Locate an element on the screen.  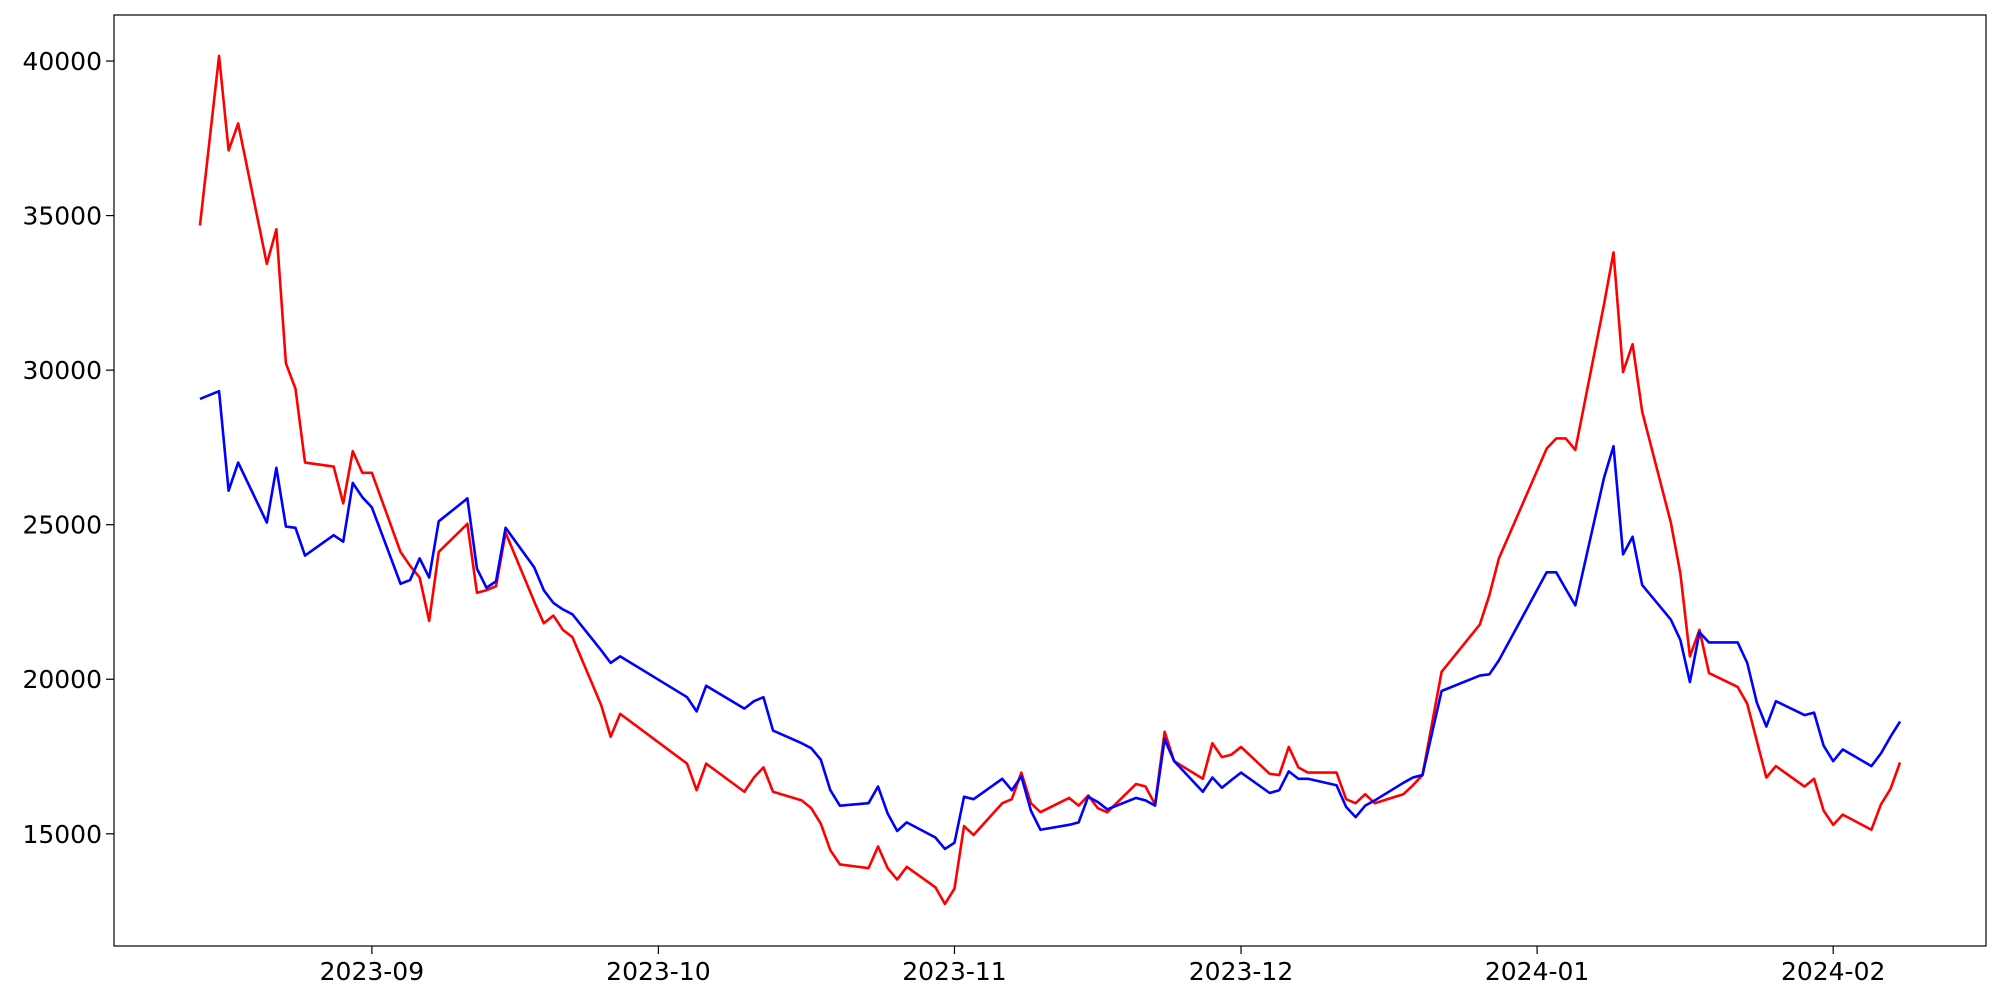
x-tick-label: 2023-11 is located at coordinates (954, 971).